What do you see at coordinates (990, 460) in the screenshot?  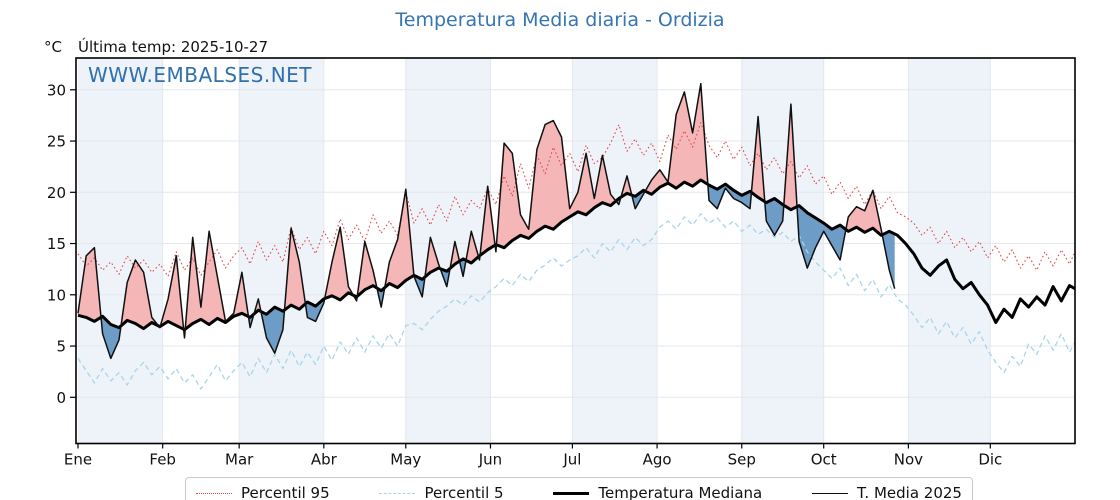 I see `x-tick-label: Dic` at bounding box center [990, 460].